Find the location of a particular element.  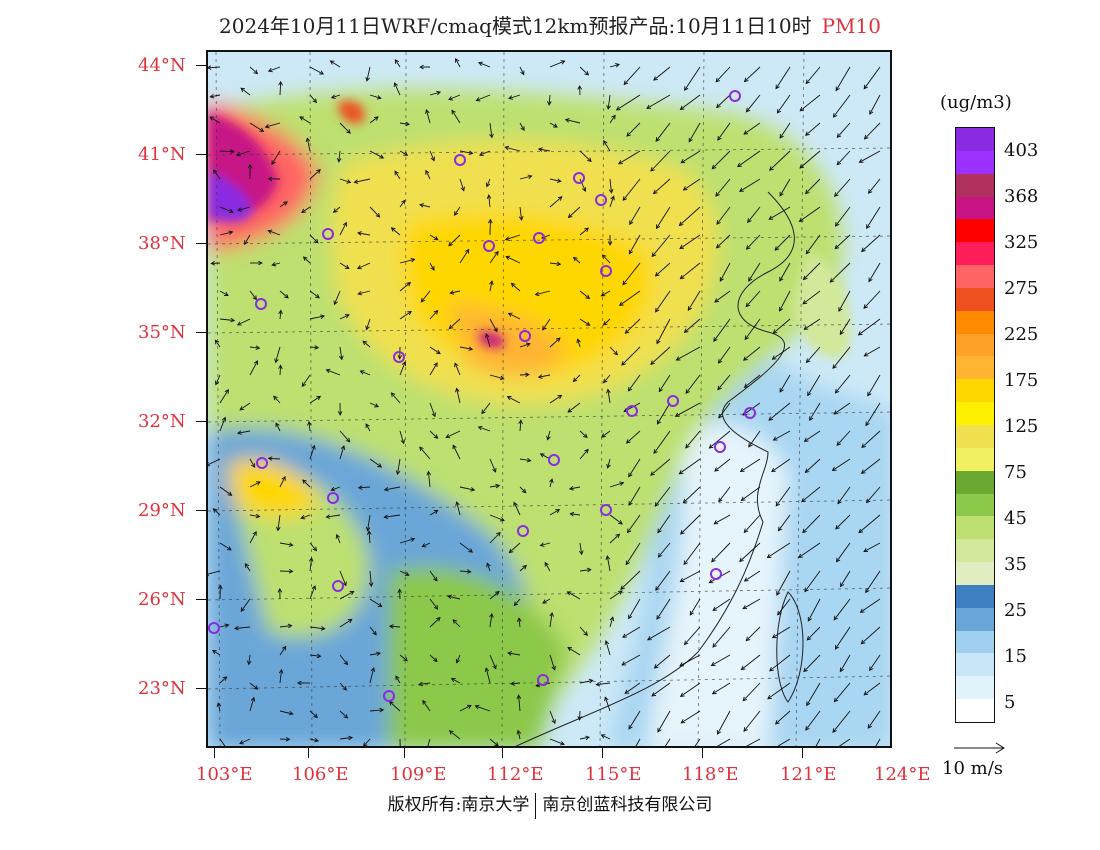

legend-label: 325 is located at coordinates (1021, 242).